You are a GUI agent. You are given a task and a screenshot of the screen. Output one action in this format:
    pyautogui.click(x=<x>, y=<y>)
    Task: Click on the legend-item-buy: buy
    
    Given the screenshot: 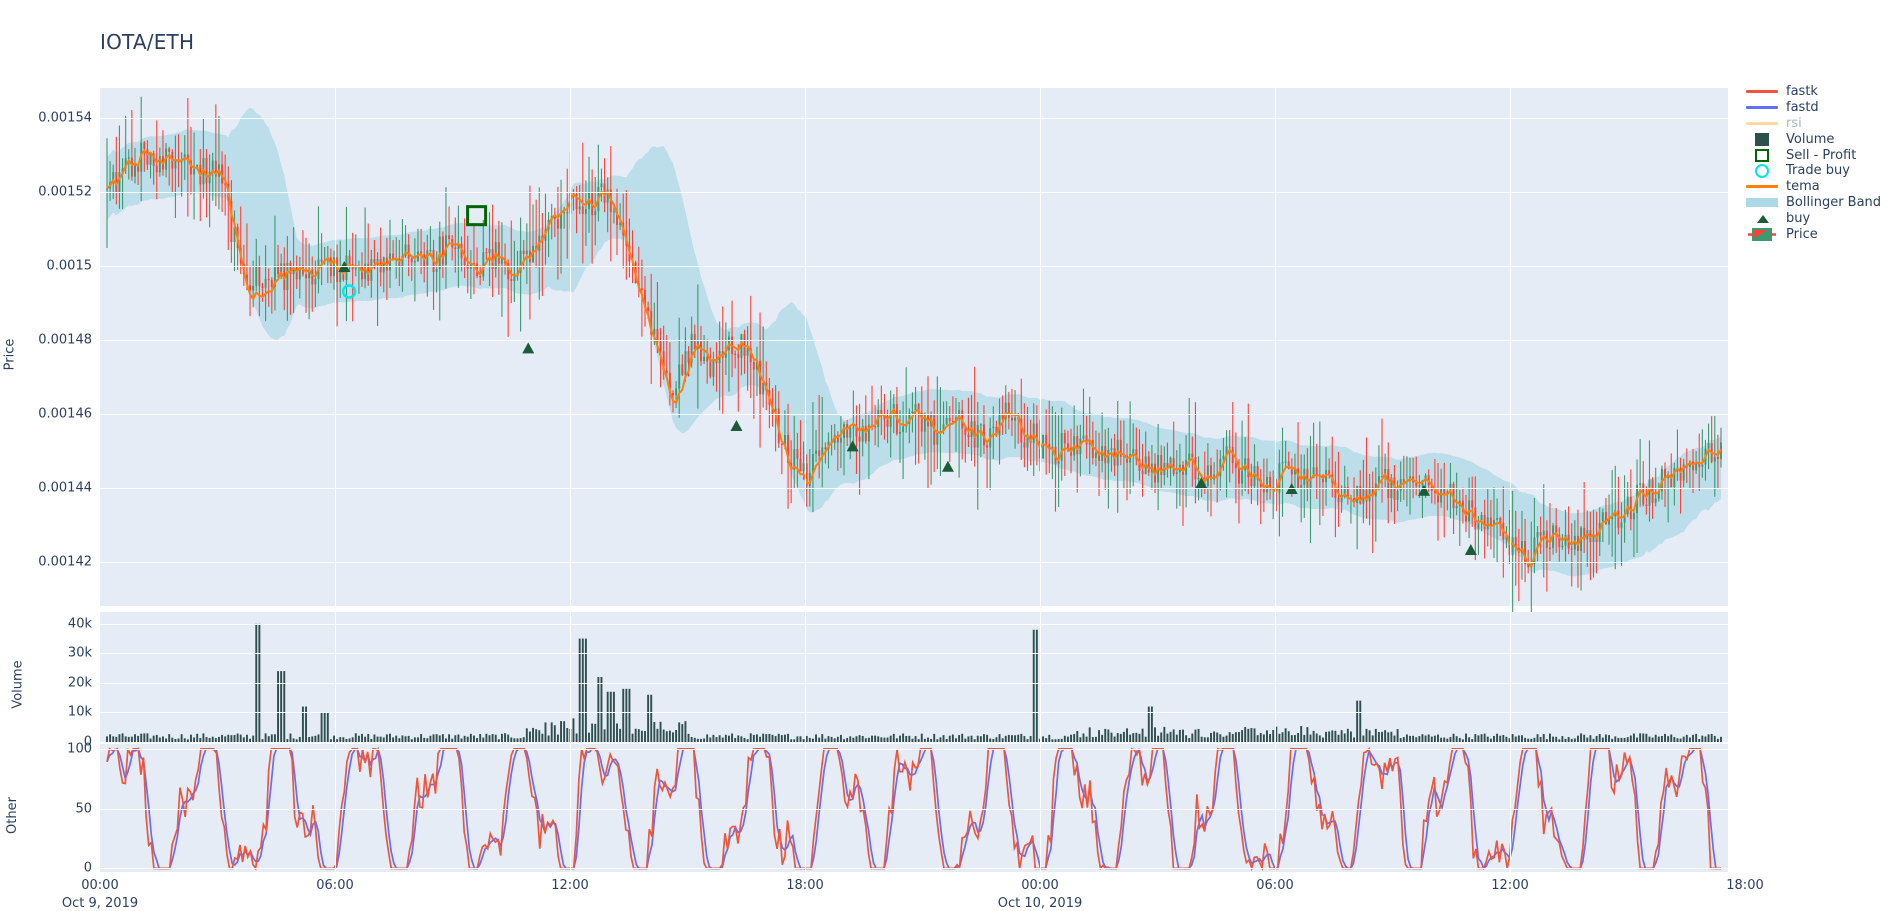 What is the action you would take?
    pyautogui.click(x=1816, y=218)
    